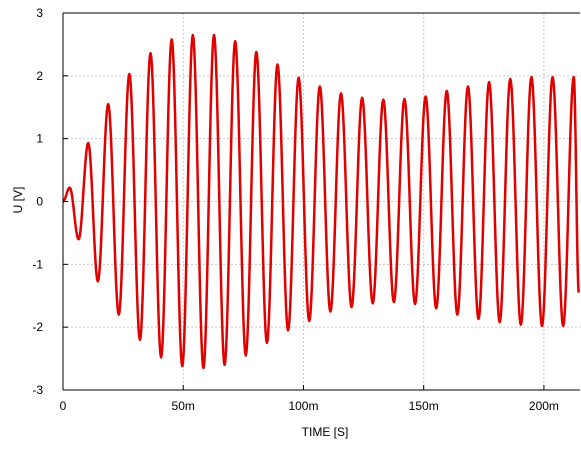 This screenshot has width=581, height=449. I want to click on y-tick-label: 0, so click(39, 202).